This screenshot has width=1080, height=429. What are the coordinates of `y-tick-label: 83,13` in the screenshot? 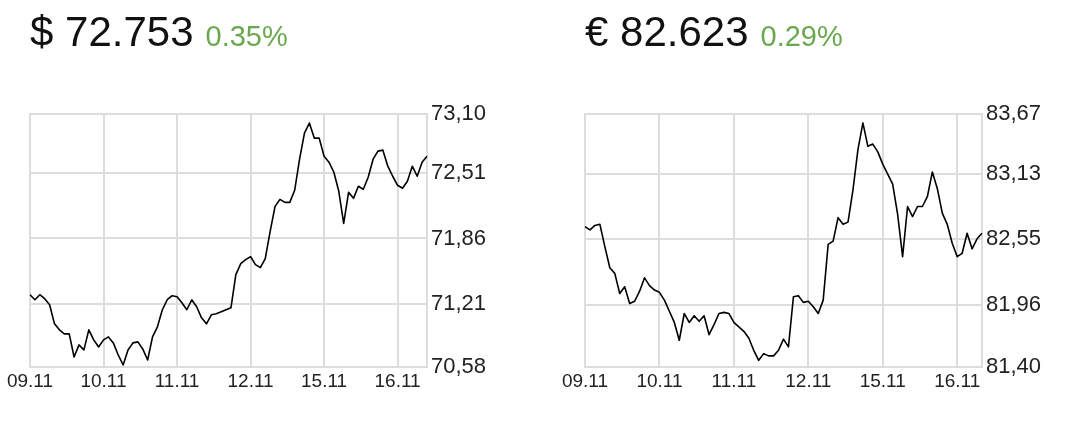 It's located at (1014, 173).